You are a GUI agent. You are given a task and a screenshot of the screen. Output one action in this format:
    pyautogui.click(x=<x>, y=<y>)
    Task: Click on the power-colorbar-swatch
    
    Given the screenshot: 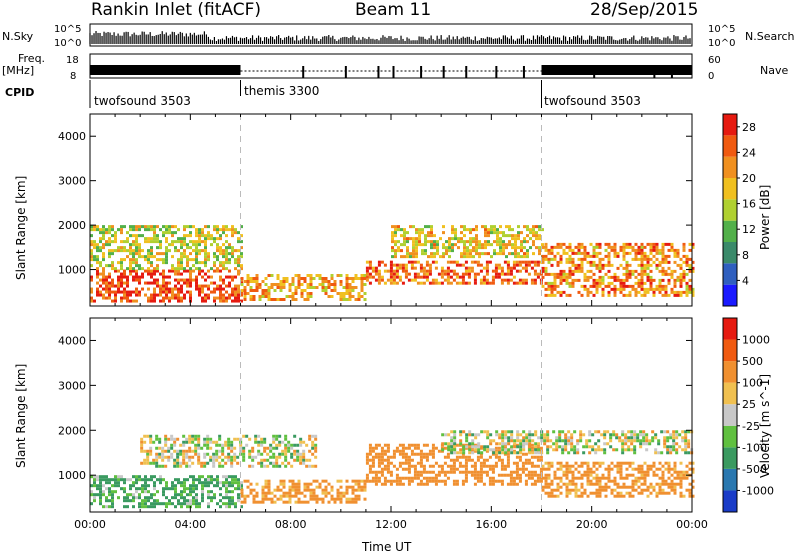 What is the action you would take?
    pyautogui.click(x=730, y=189)
    